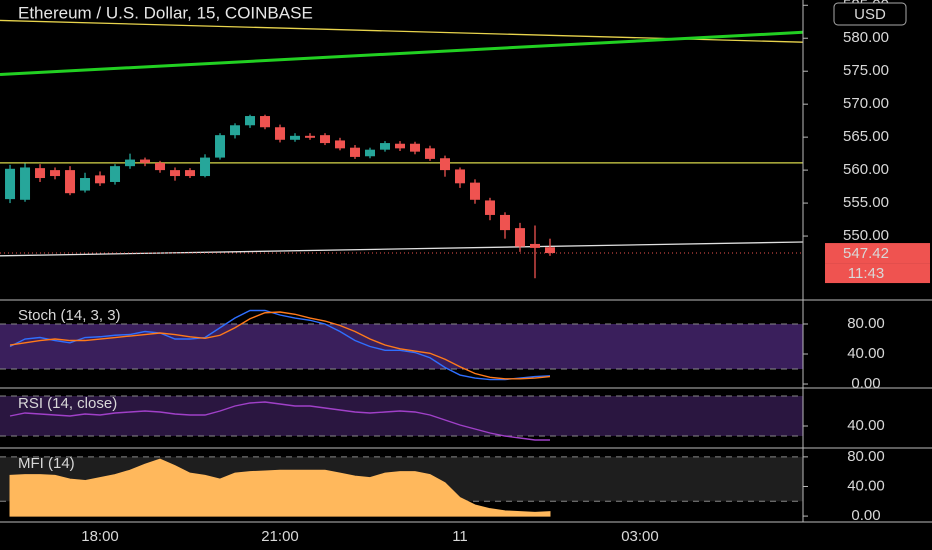 The image size is (932, 550). What do you see at coordinates (460, 536) in the screenshot?
I see `x-tick-label: 11` at bounding box center [460, 536].